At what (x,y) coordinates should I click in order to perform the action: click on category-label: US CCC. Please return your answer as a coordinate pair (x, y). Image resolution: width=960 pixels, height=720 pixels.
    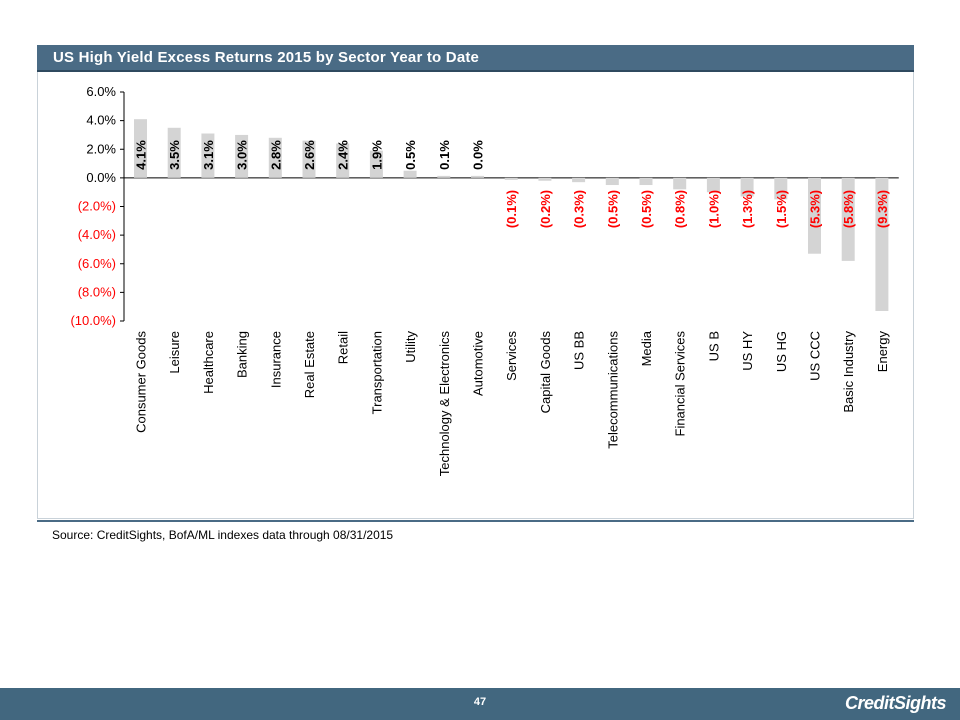
    Looking at the image, I should click on (815, 356).